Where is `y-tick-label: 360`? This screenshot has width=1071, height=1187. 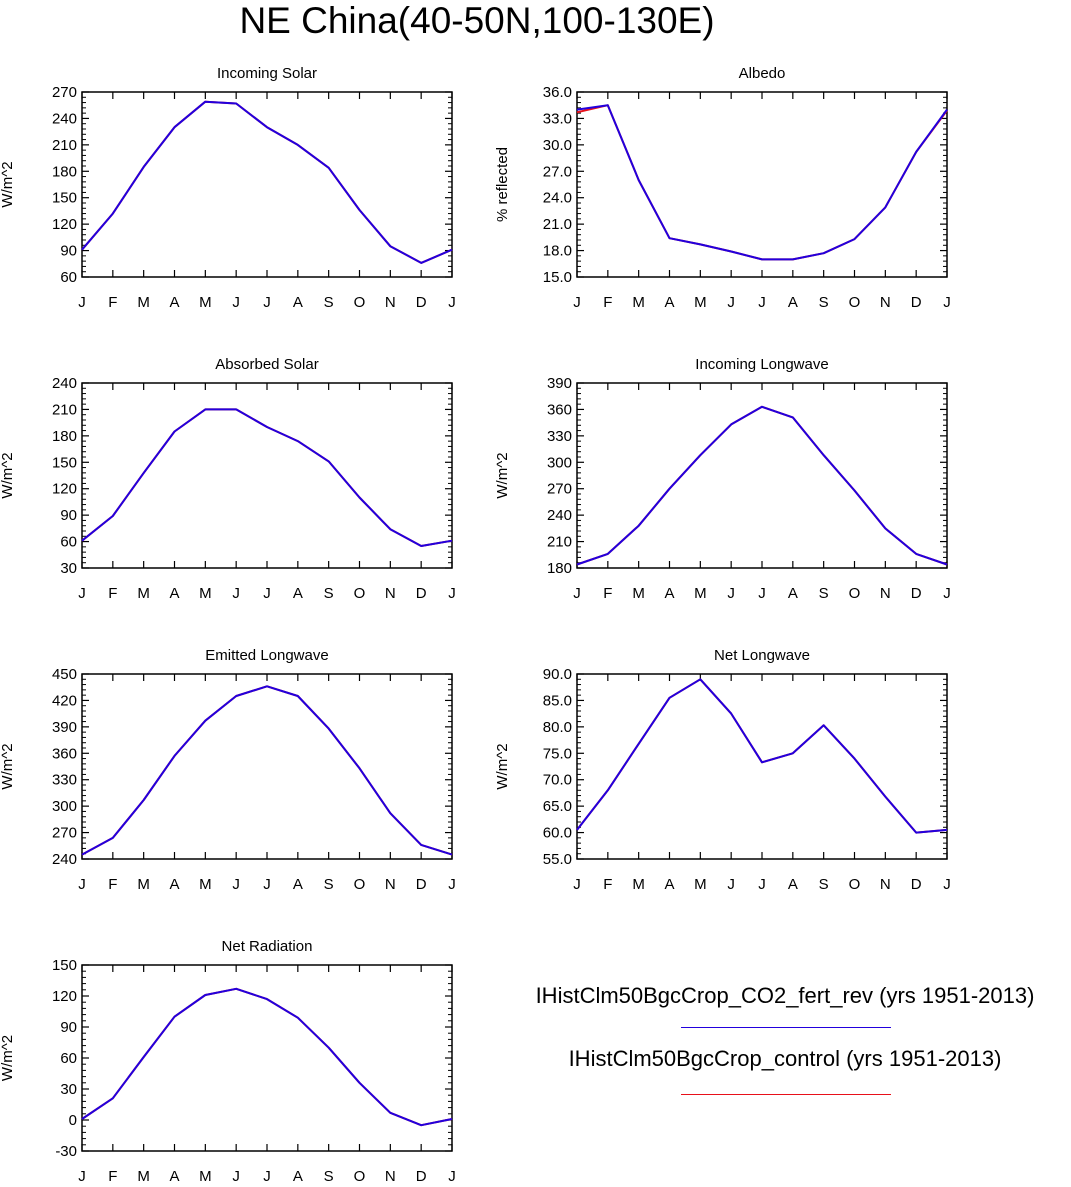
y-tick-label: 360 is located at coordinates (559, 409).